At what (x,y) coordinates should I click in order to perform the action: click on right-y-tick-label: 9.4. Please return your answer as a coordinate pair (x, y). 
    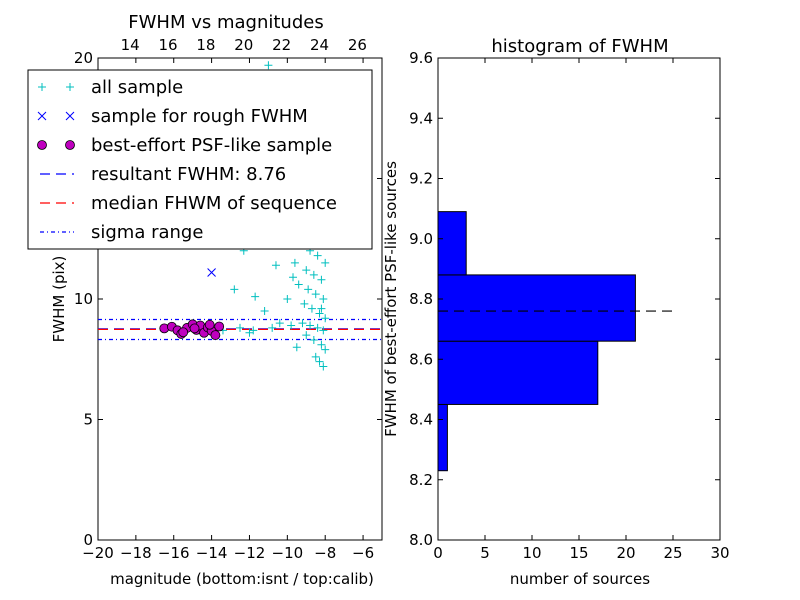
    Looking at the image, I should click on (421, 118).